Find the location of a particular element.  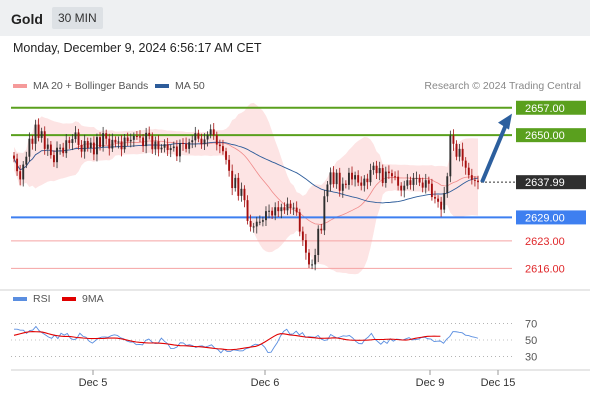

rsi-legend-label: RSI is located at coordinates (42, 299).